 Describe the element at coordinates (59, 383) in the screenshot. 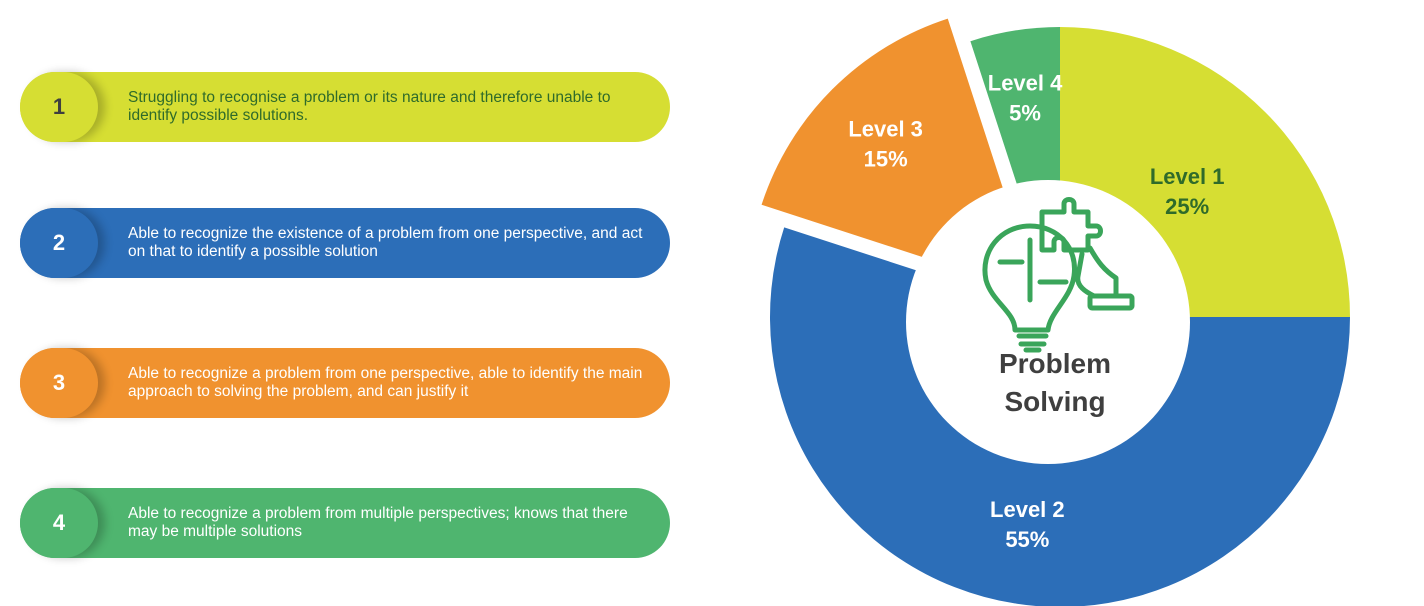

I see `legend-badge: 3` at that location.